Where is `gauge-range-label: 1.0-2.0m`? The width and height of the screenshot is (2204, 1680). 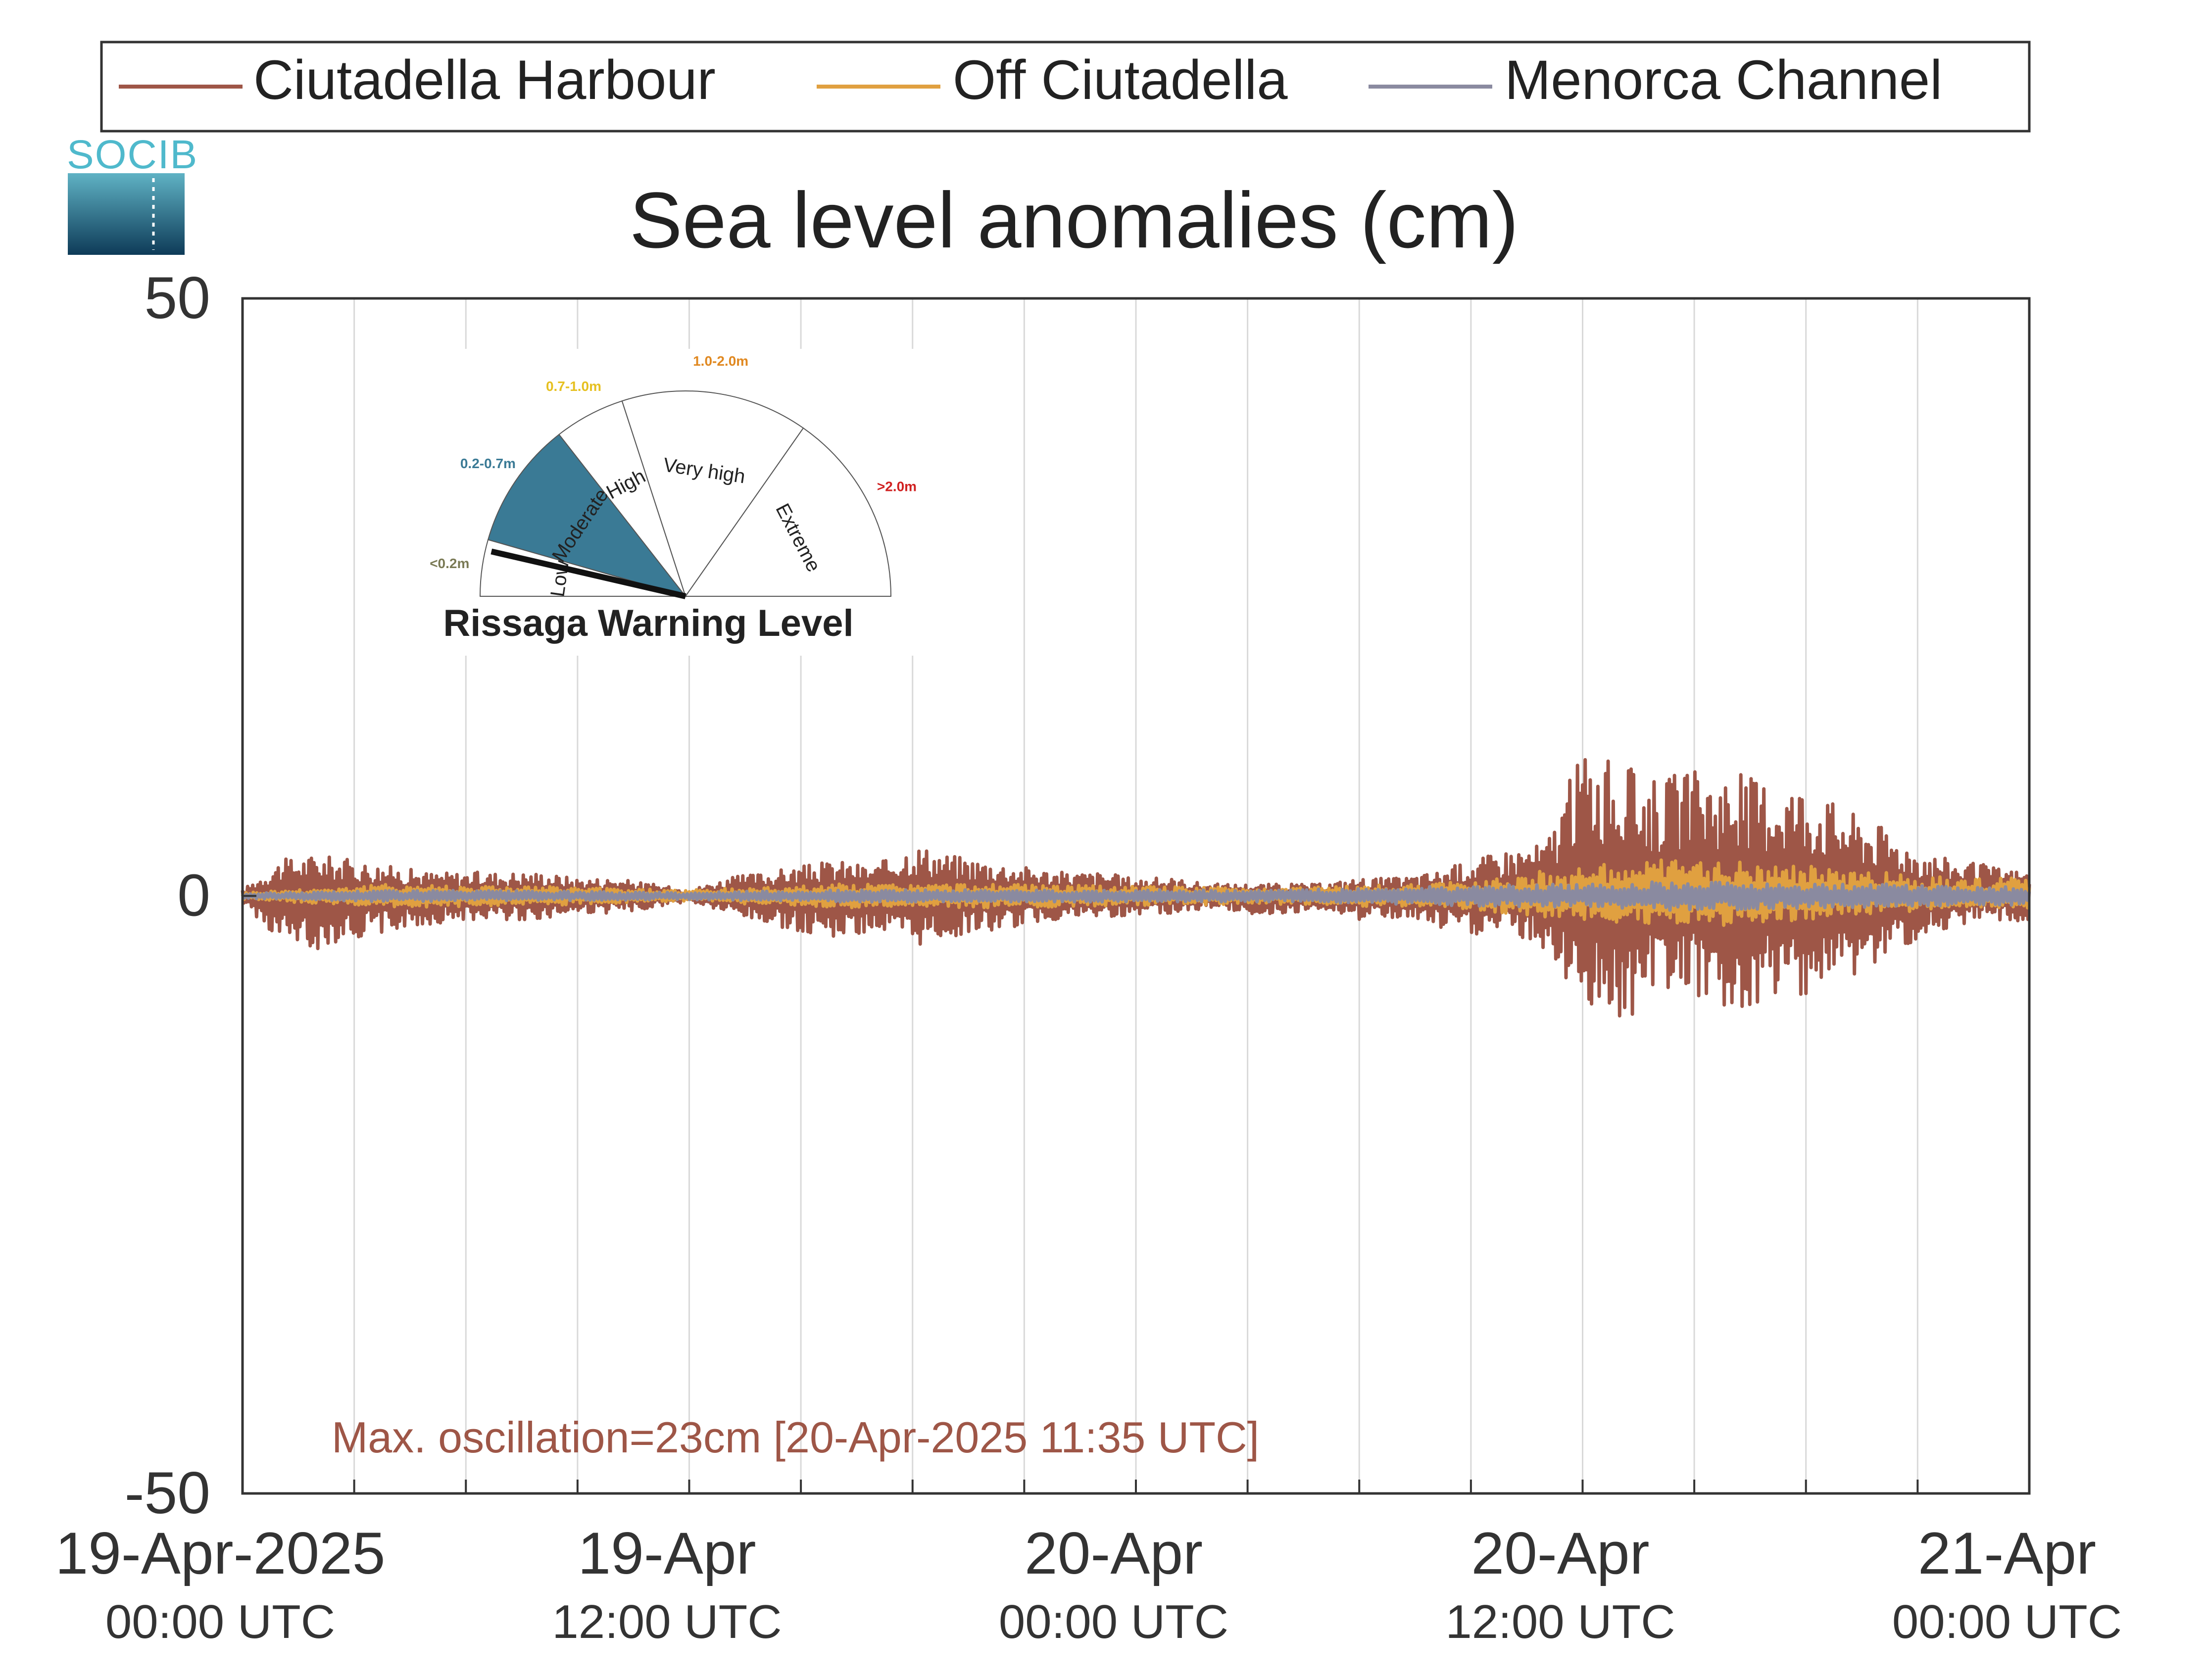
gauge-range-label: 1.0-2.0m is located at coordinates (720, 361).